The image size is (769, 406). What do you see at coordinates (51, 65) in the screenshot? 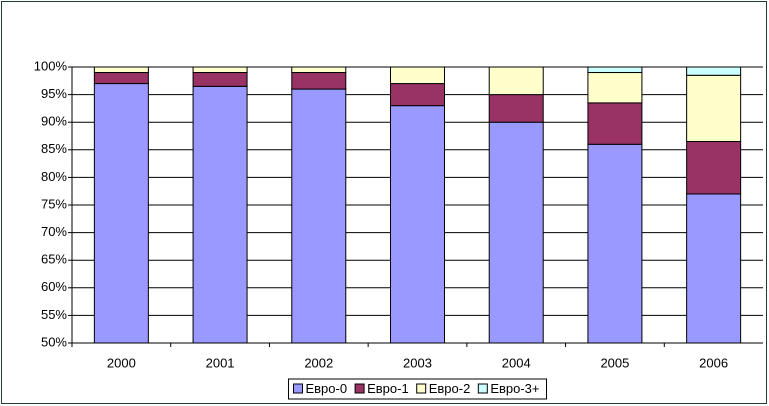
I see `y-tick-label: 100%` at bounding box center [51, 65].